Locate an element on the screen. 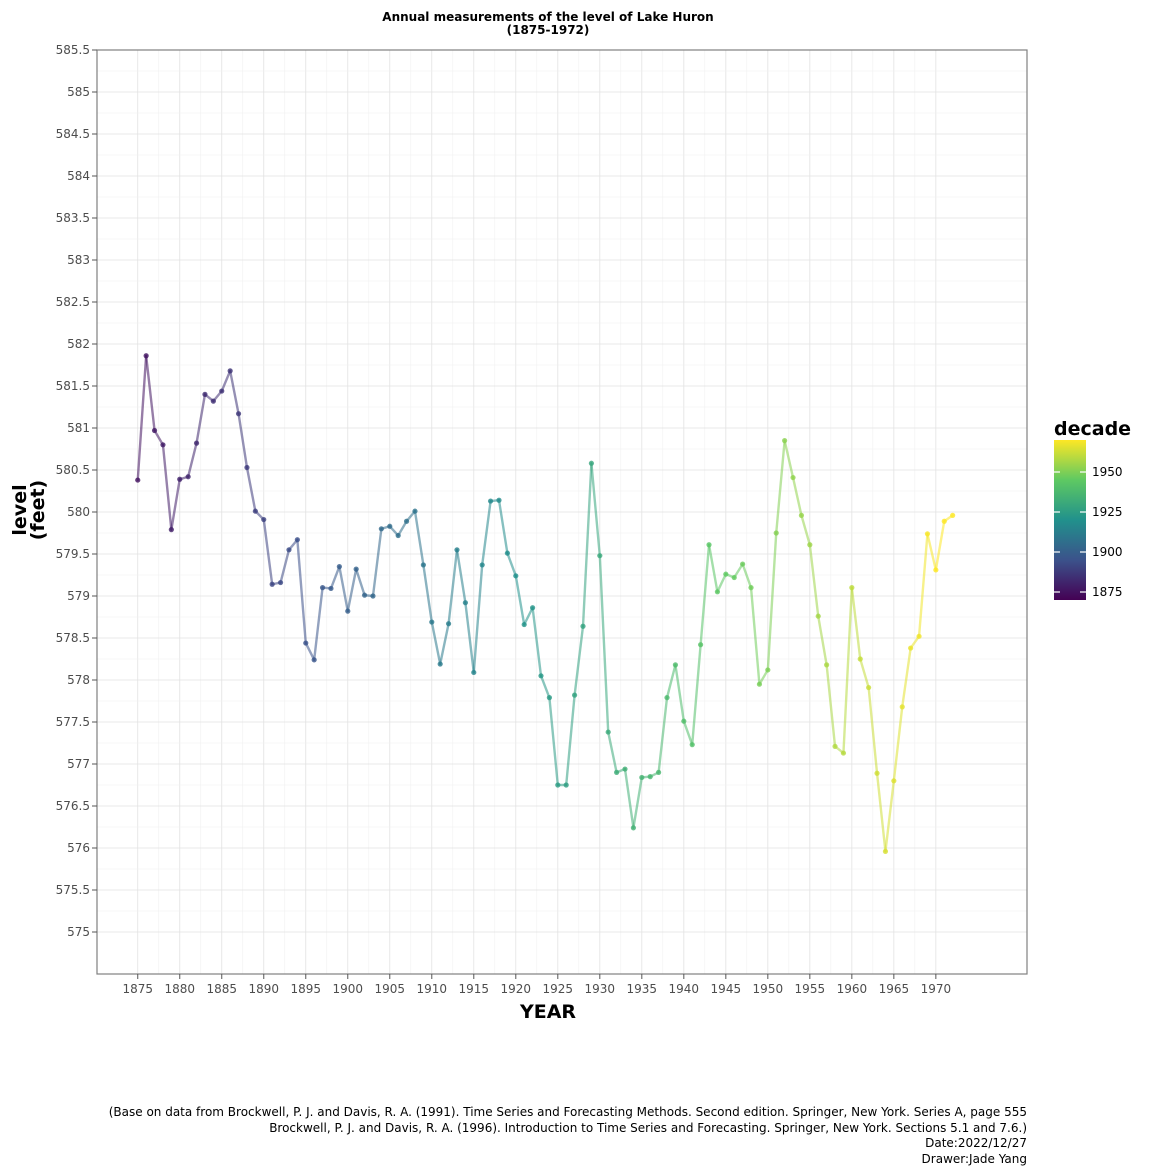 The height and width of the screenshot is (1175, 1151). y-tick-label: 575.5 is located at coordinates (73, 890).